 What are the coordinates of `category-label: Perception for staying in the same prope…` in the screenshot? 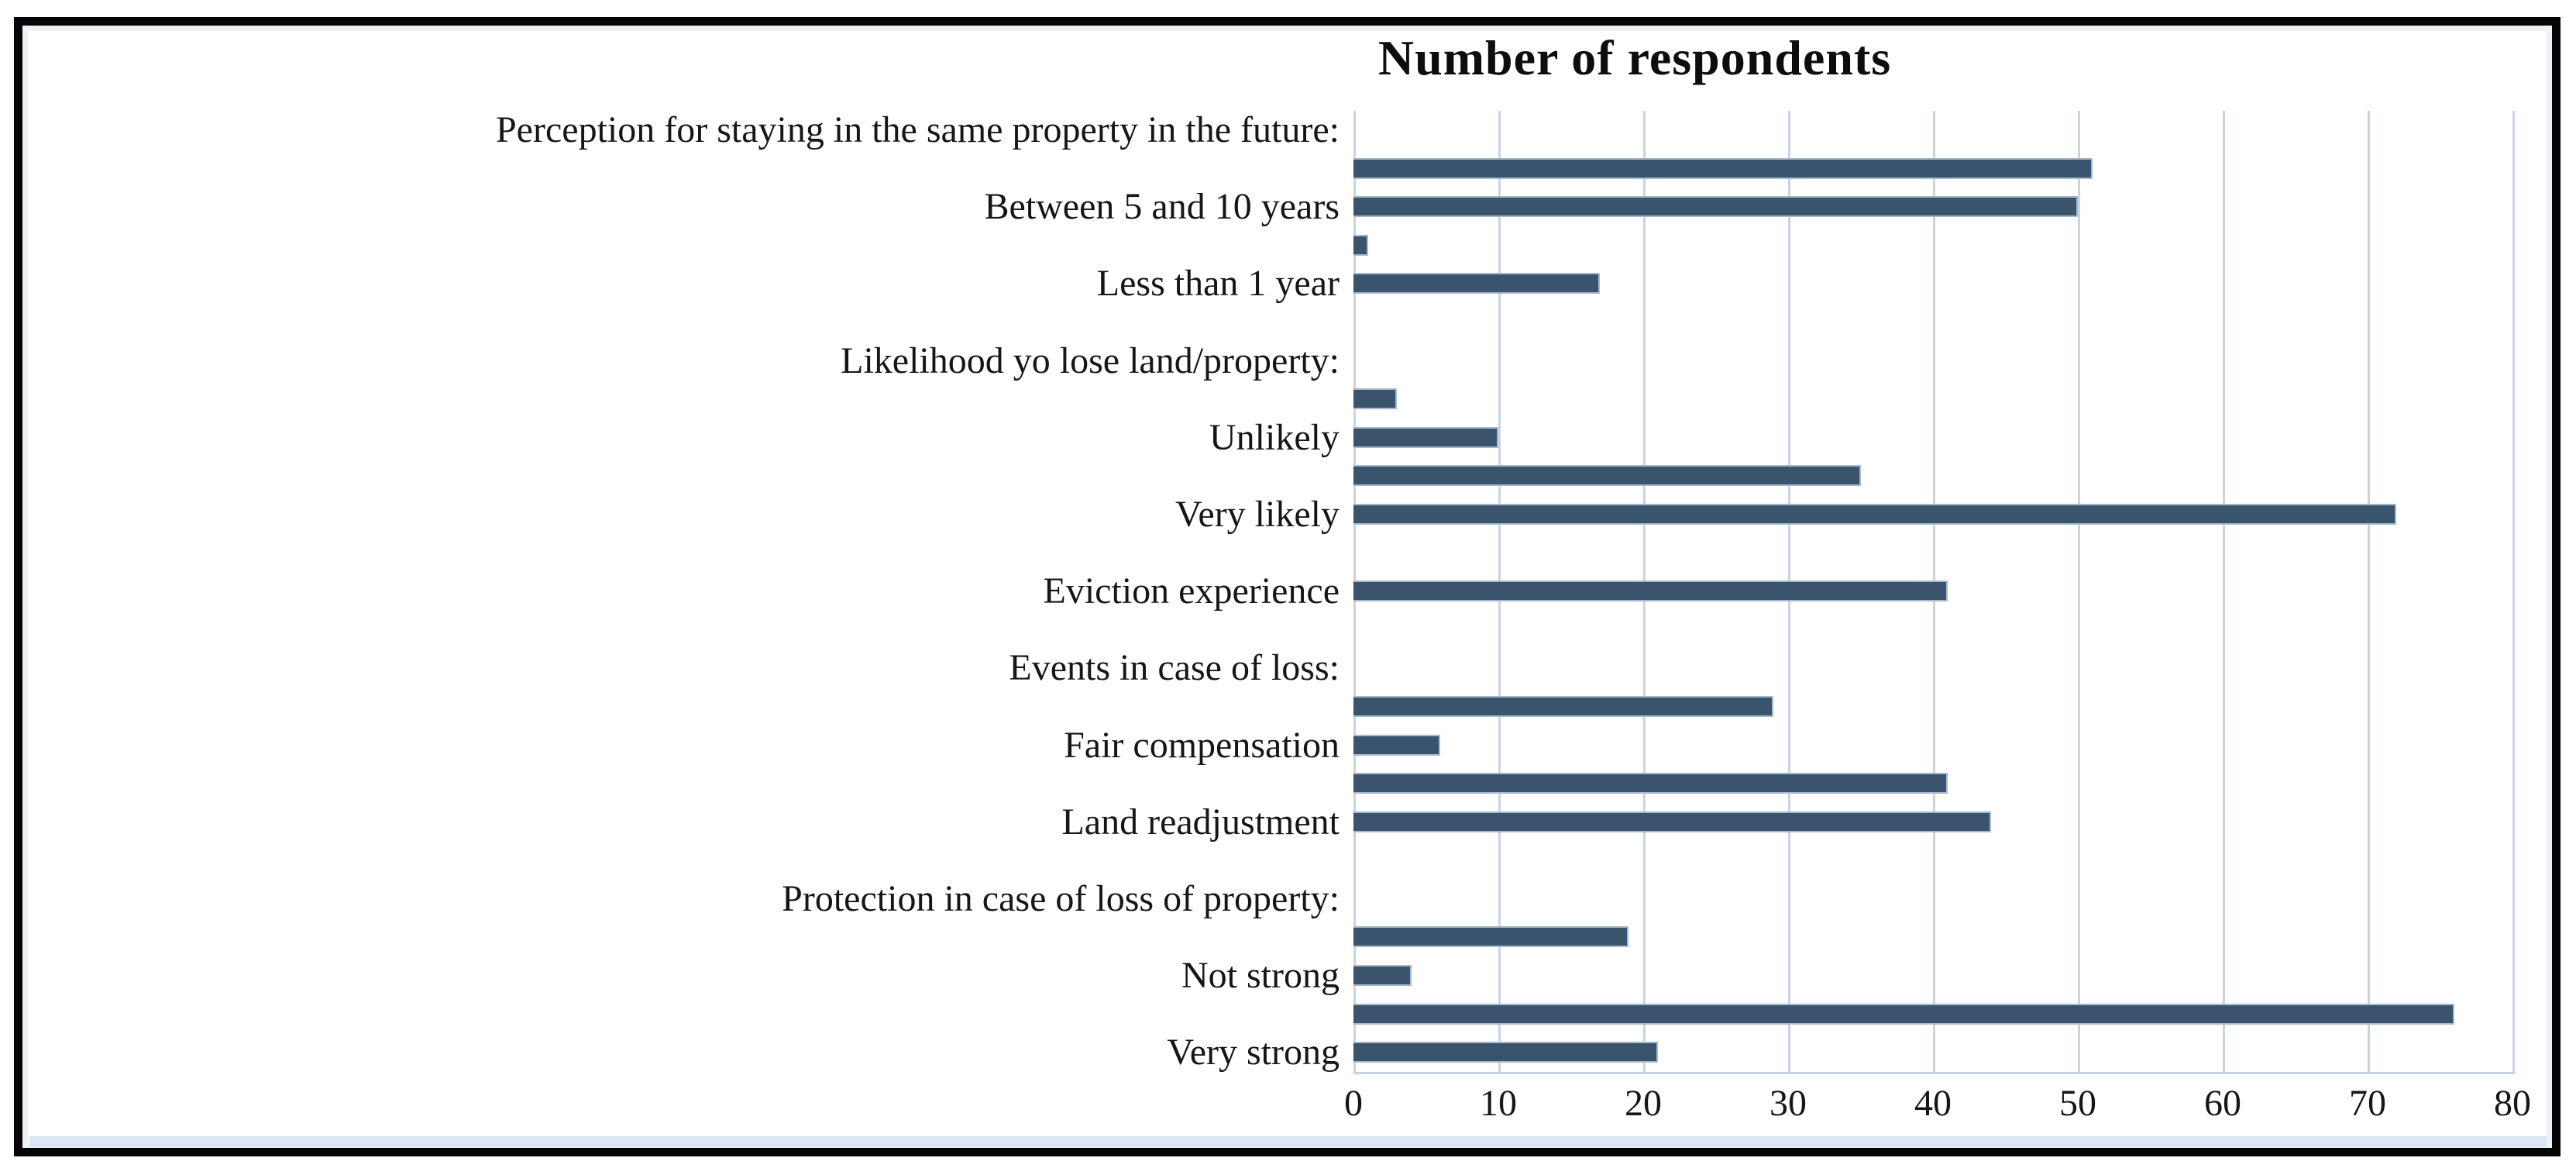 It's located at (917, 129).